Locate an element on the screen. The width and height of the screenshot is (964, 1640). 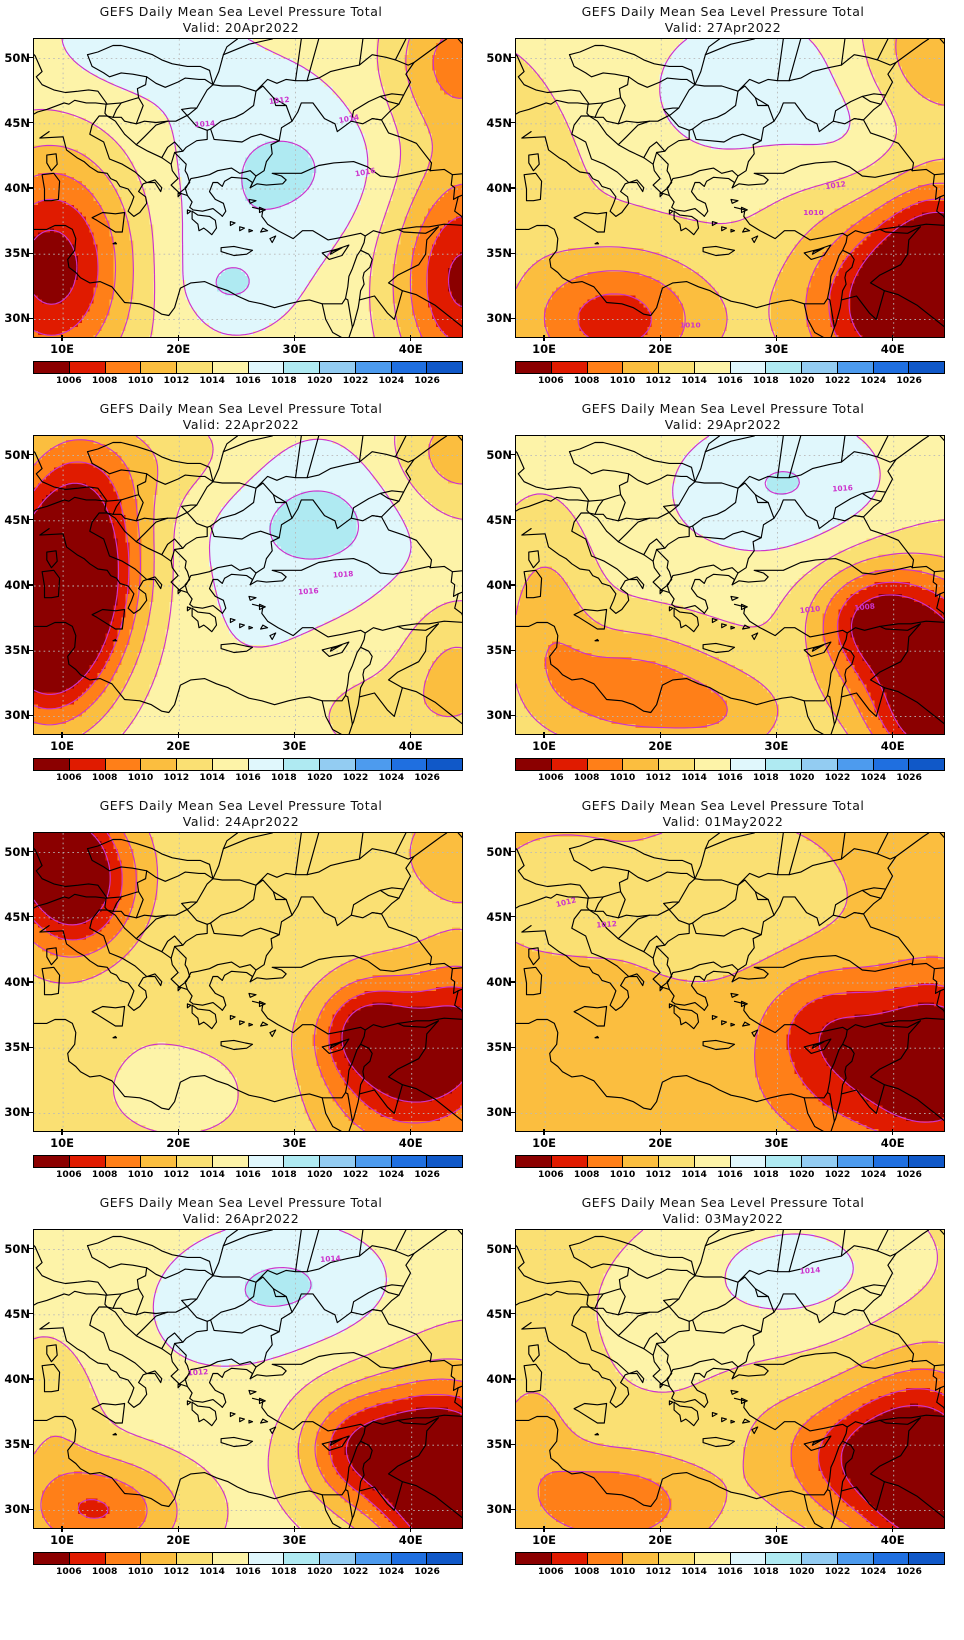
colorbar-swatches is located at coordinates (248, 764).